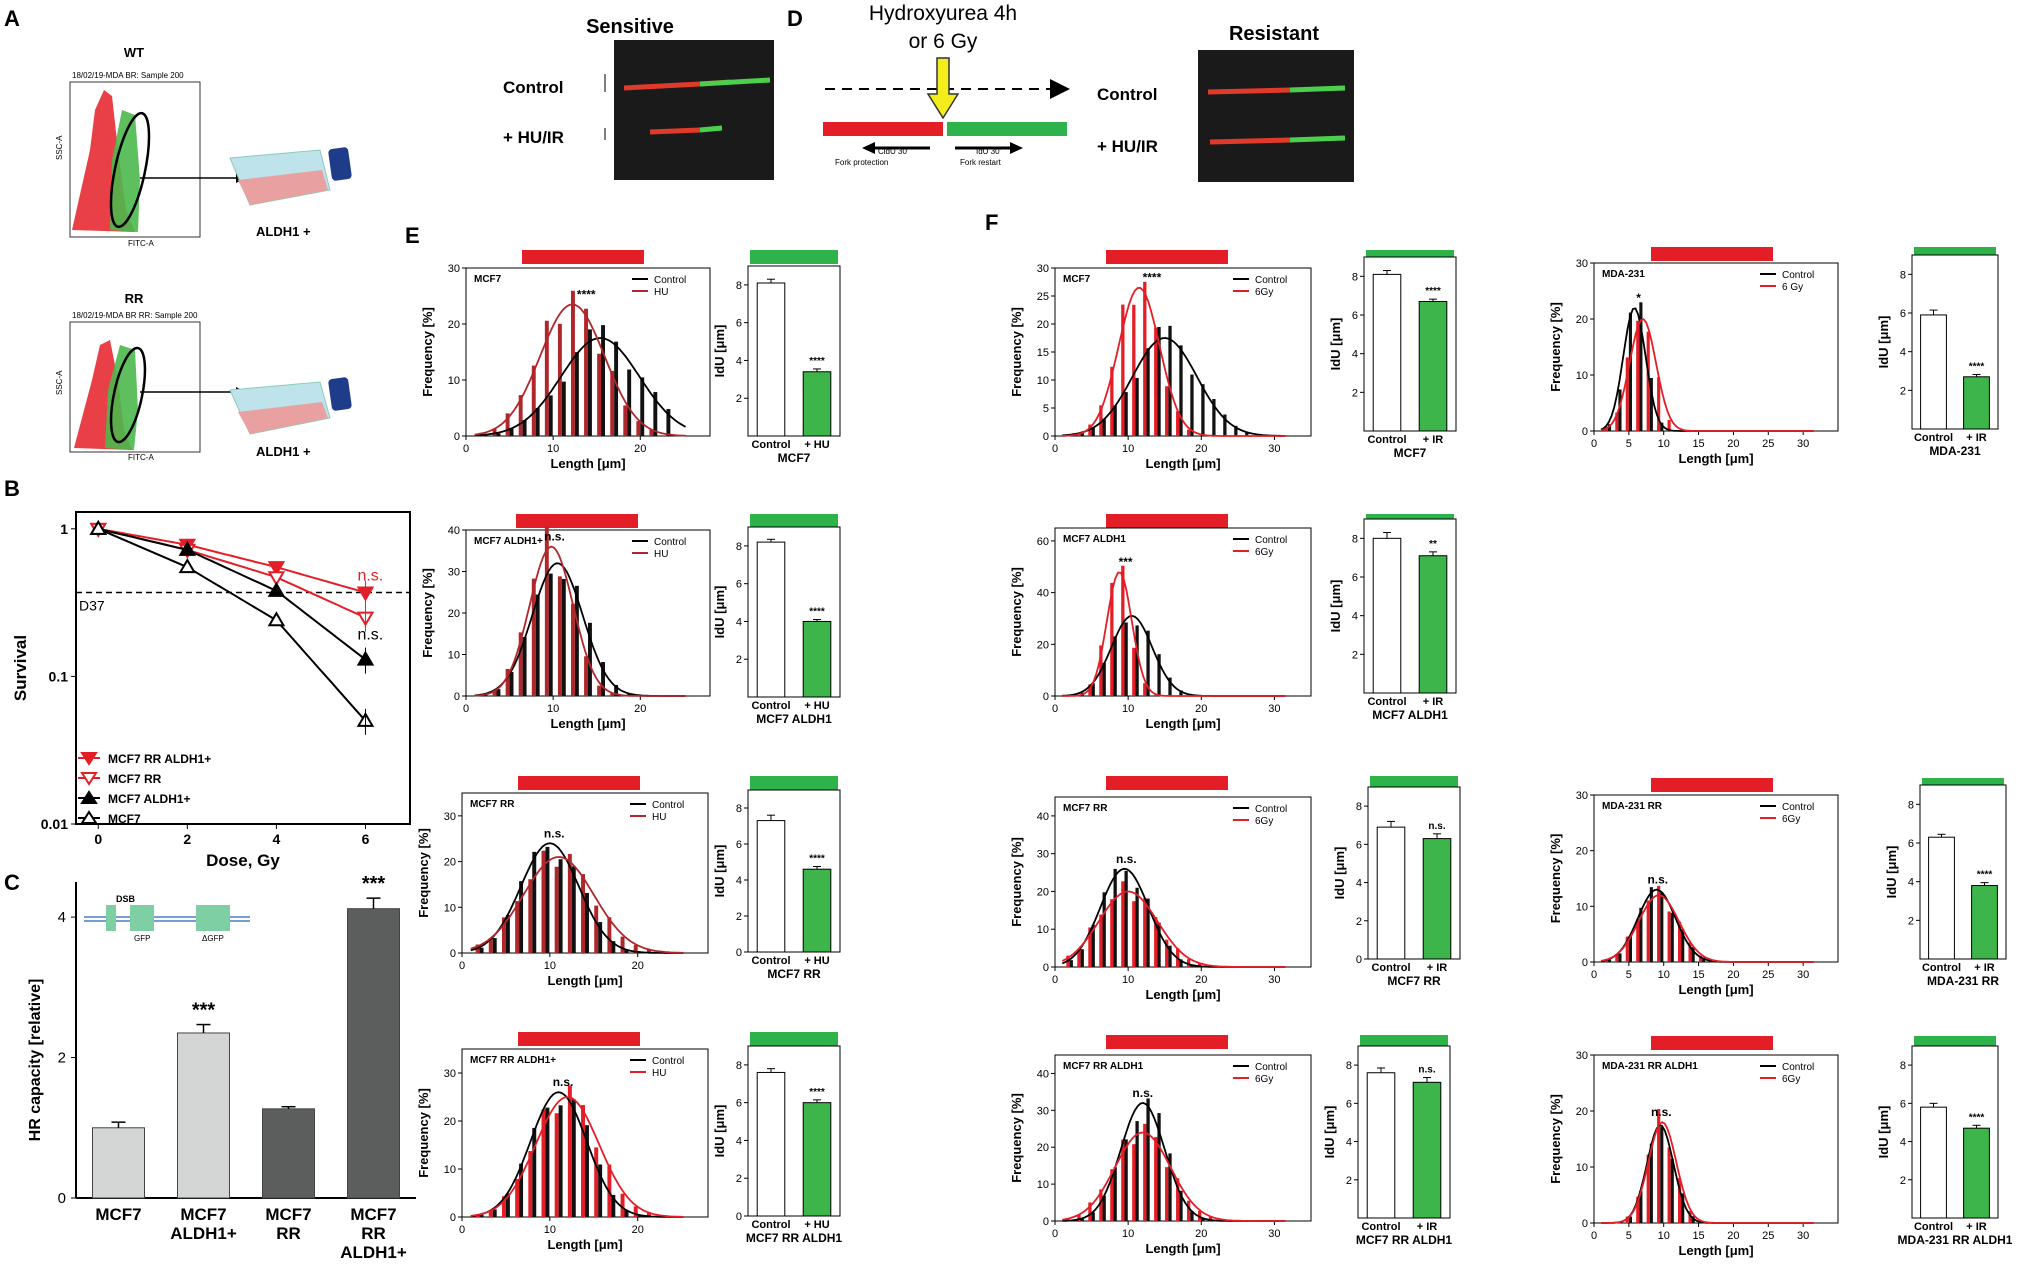  What do you see at coordinates (1126, 562) in the screenshot?
I see `histogram-significance: ***` at bounding box center [1126, 562].